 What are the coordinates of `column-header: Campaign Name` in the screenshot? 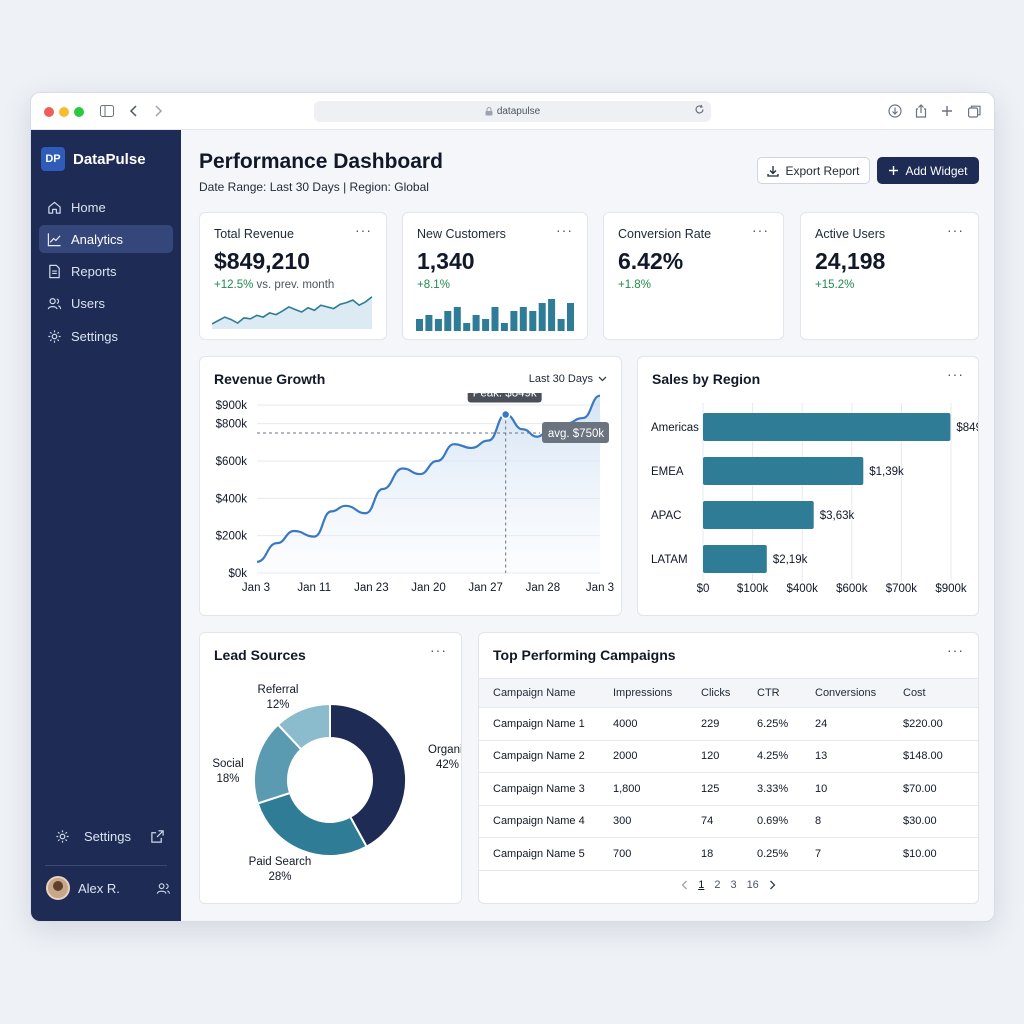 It's located at (546, 693).